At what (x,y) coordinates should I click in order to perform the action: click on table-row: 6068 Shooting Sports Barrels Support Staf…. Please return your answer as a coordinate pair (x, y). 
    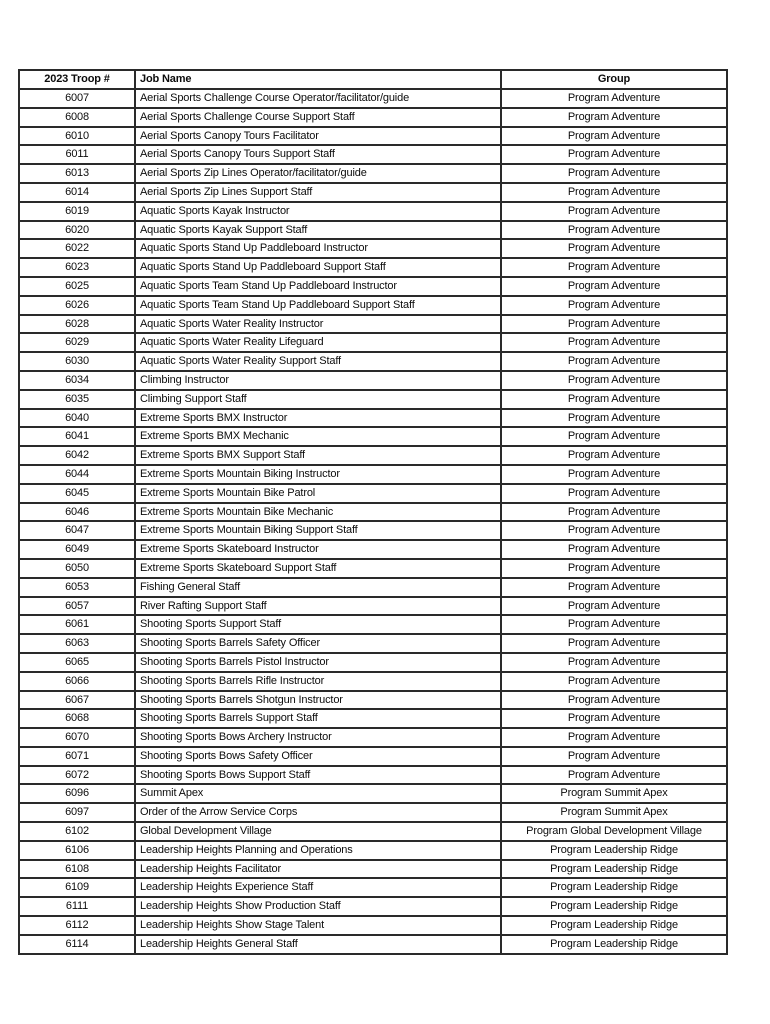
    Looking at the image, I should click on (373, 719).